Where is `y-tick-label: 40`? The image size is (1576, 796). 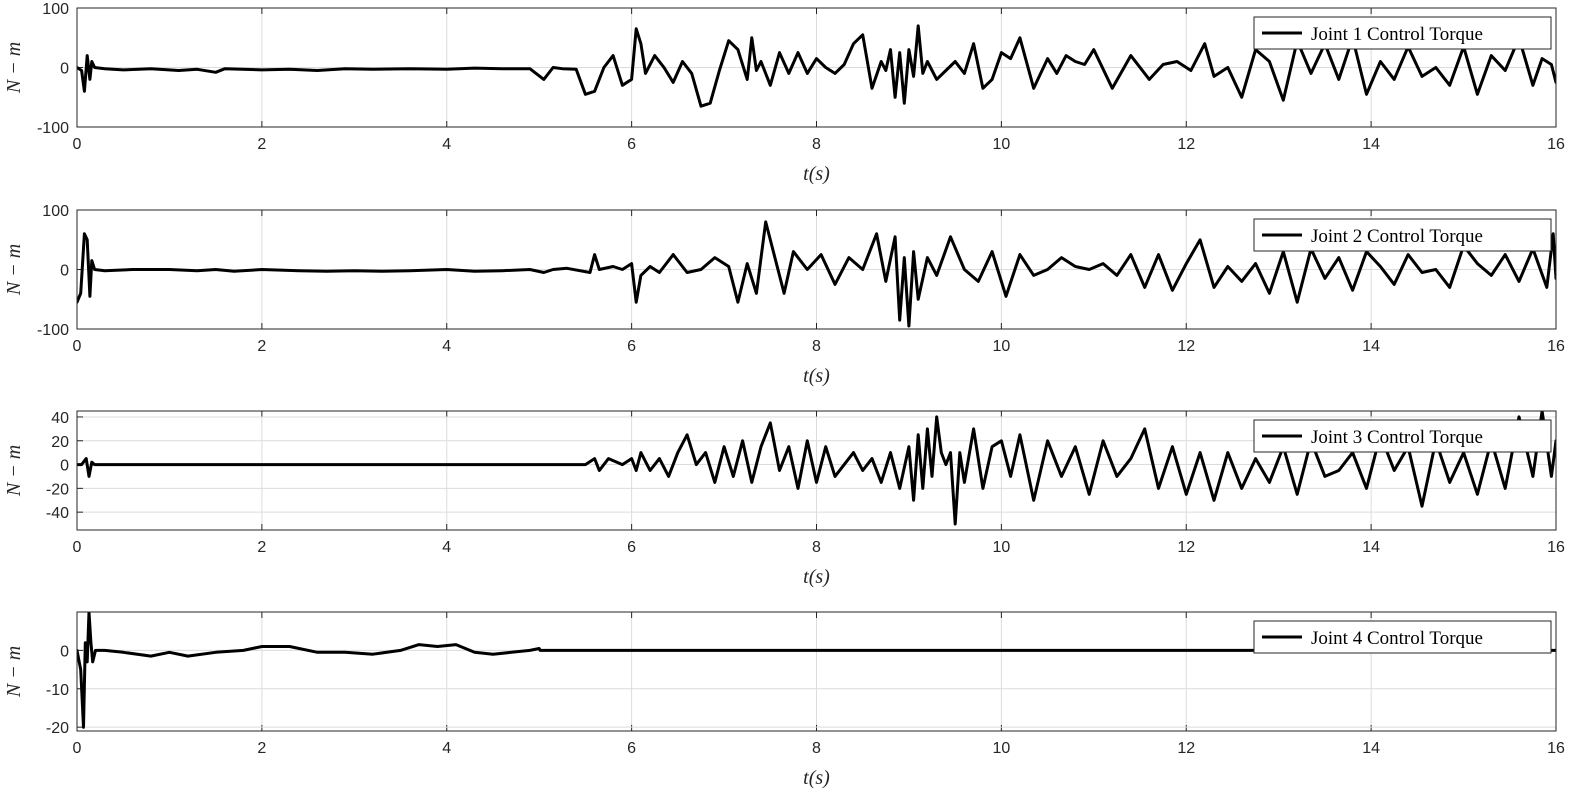
y-tick-label: 40 is located at coordinates (60, 418).